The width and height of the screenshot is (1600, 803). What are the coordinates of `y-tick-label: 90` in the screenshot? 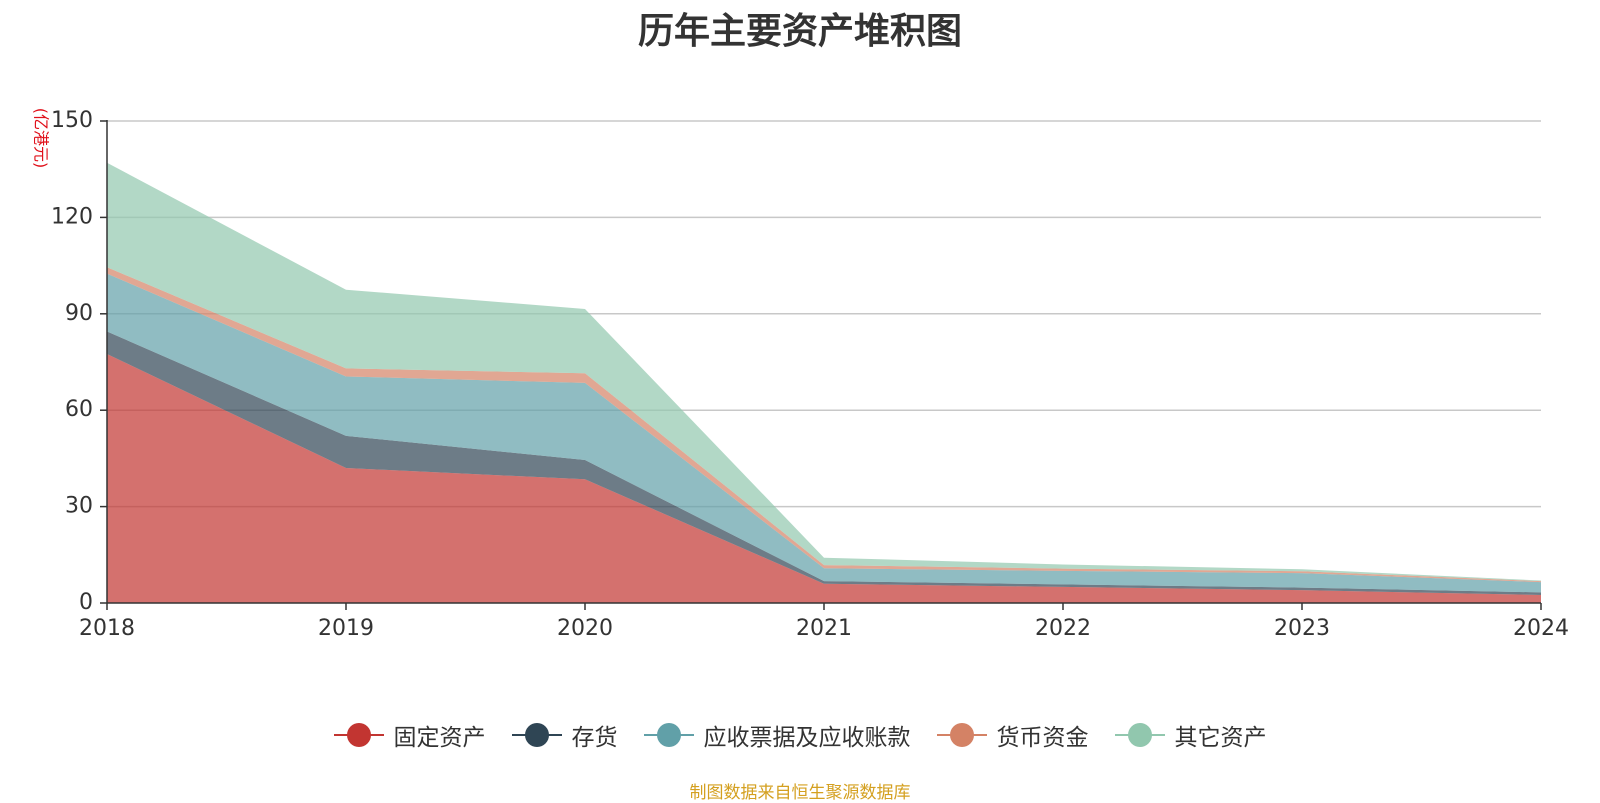 It's located at (79, 313).